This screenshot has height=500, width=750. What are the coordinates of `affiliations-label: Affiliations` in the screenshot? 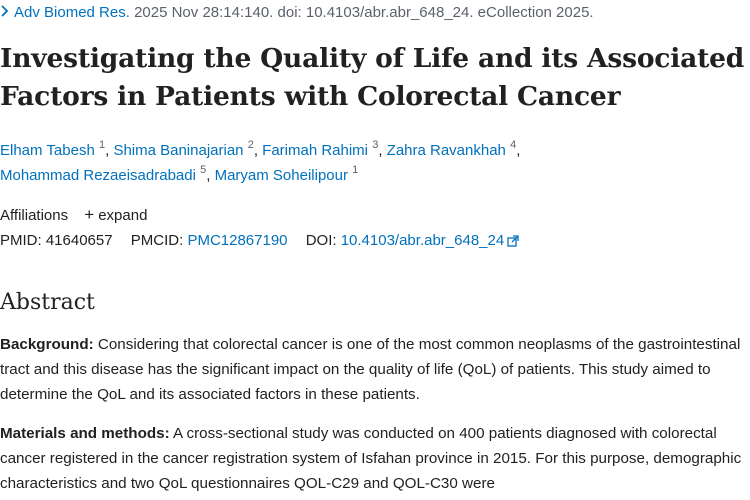 It's located at (34, 215).